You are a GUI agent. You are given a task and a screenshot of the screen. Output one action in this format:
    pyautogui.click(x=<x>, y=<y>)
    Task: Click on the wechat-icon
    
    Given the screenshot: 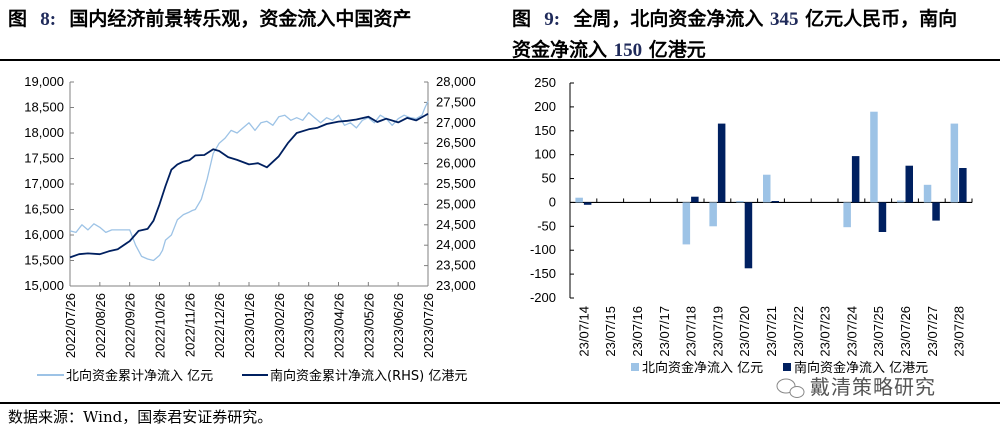 What is the action you would take?
    pyautogui.click(x=790, y=388)
    